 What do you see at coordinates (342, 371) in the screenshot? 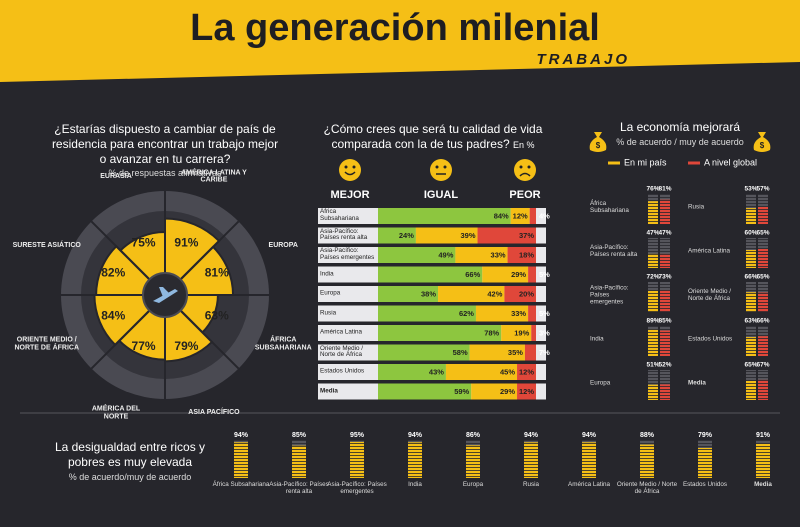
I see `category-label: Estados Unidos` at bounding box center [342, 371].